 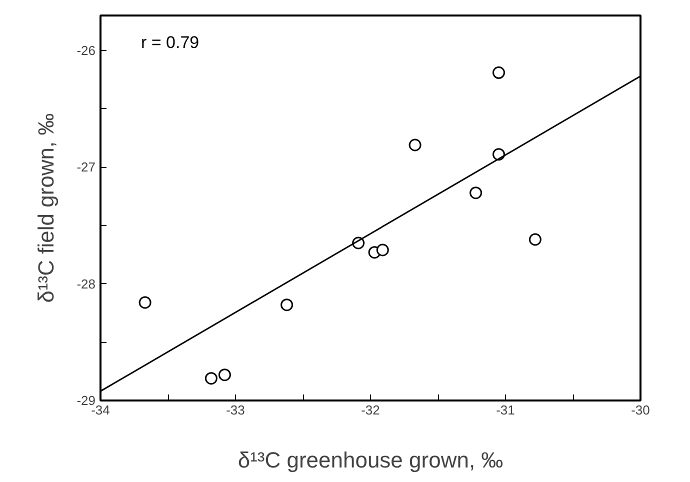 I want to click on x-tick-label: -33, so click(x=235, y=410).